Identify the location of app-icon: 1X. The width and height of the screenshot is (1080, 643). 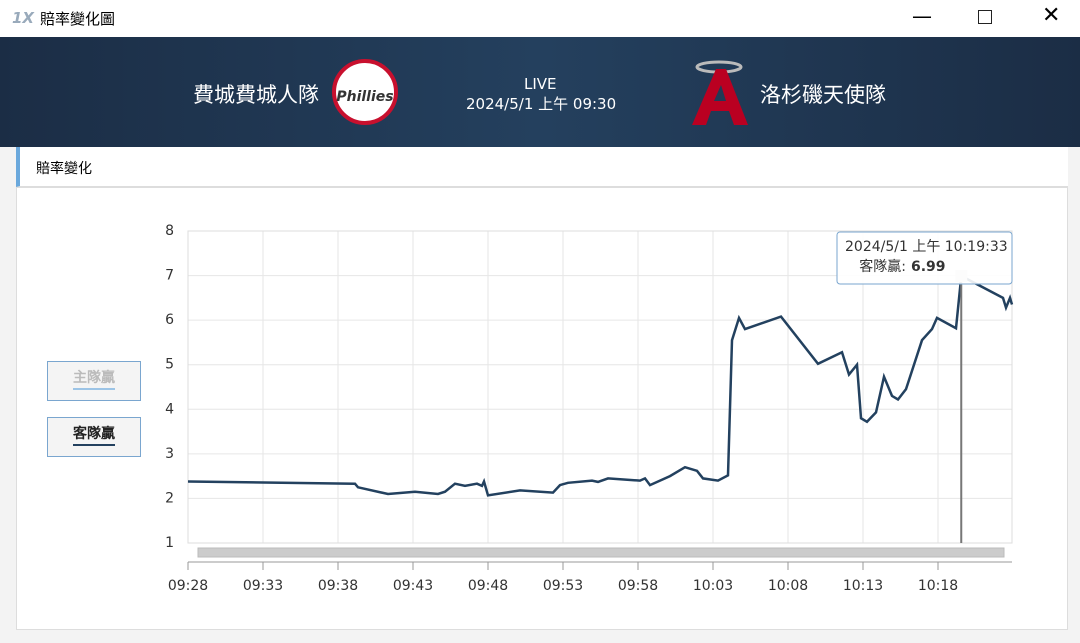
(23, 18).